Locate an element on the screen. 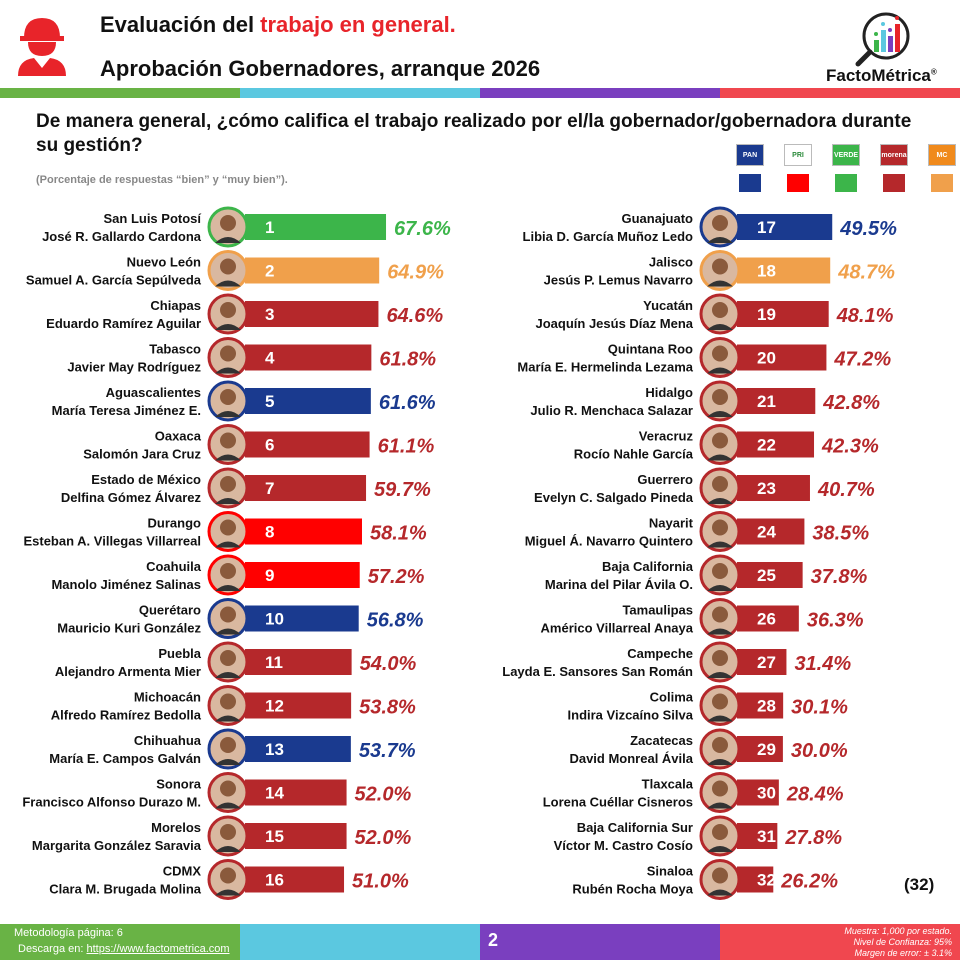 The height and width of the screenshot is (960, 960). rank-label: 28 is located at coordinates (766, 706).